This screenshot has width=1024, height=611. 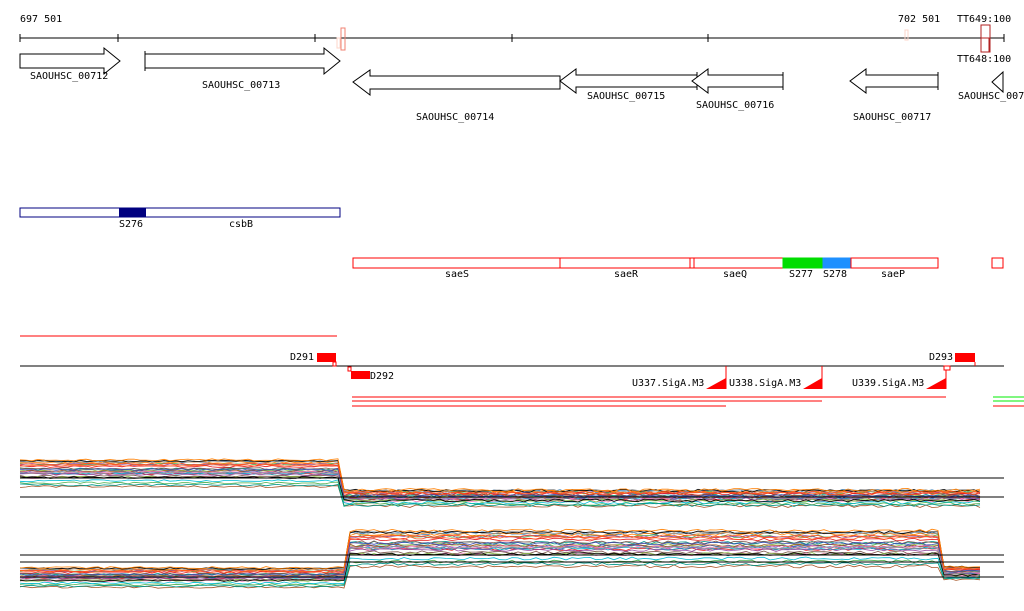 I want to click on segment-label: saeS, so click(x=457, y=274).